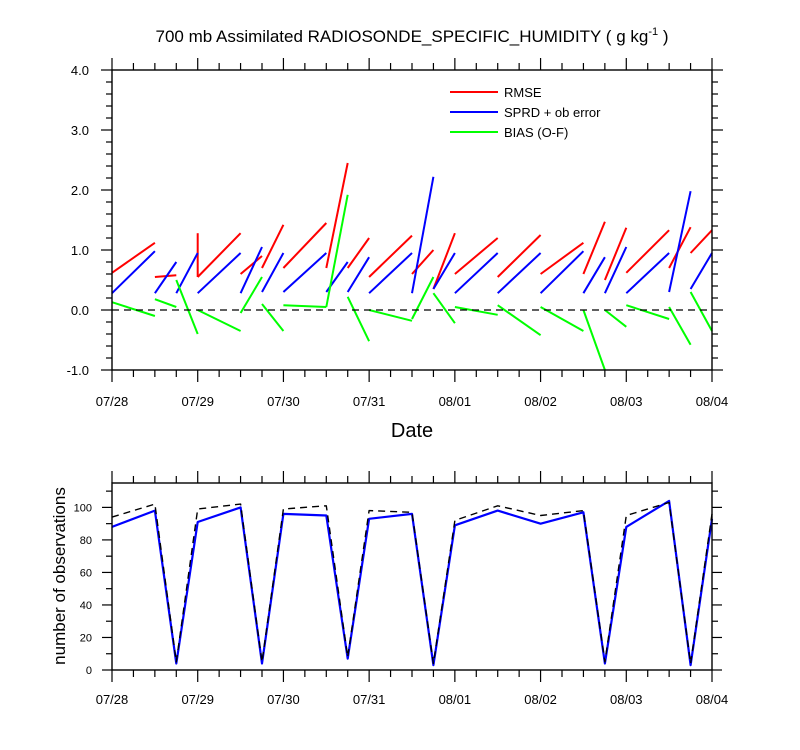  What do you see at coordinates (86, 606) in the screenshot?
I see `bottom-y-tick-label: 40` at bounding box center [86, 606].